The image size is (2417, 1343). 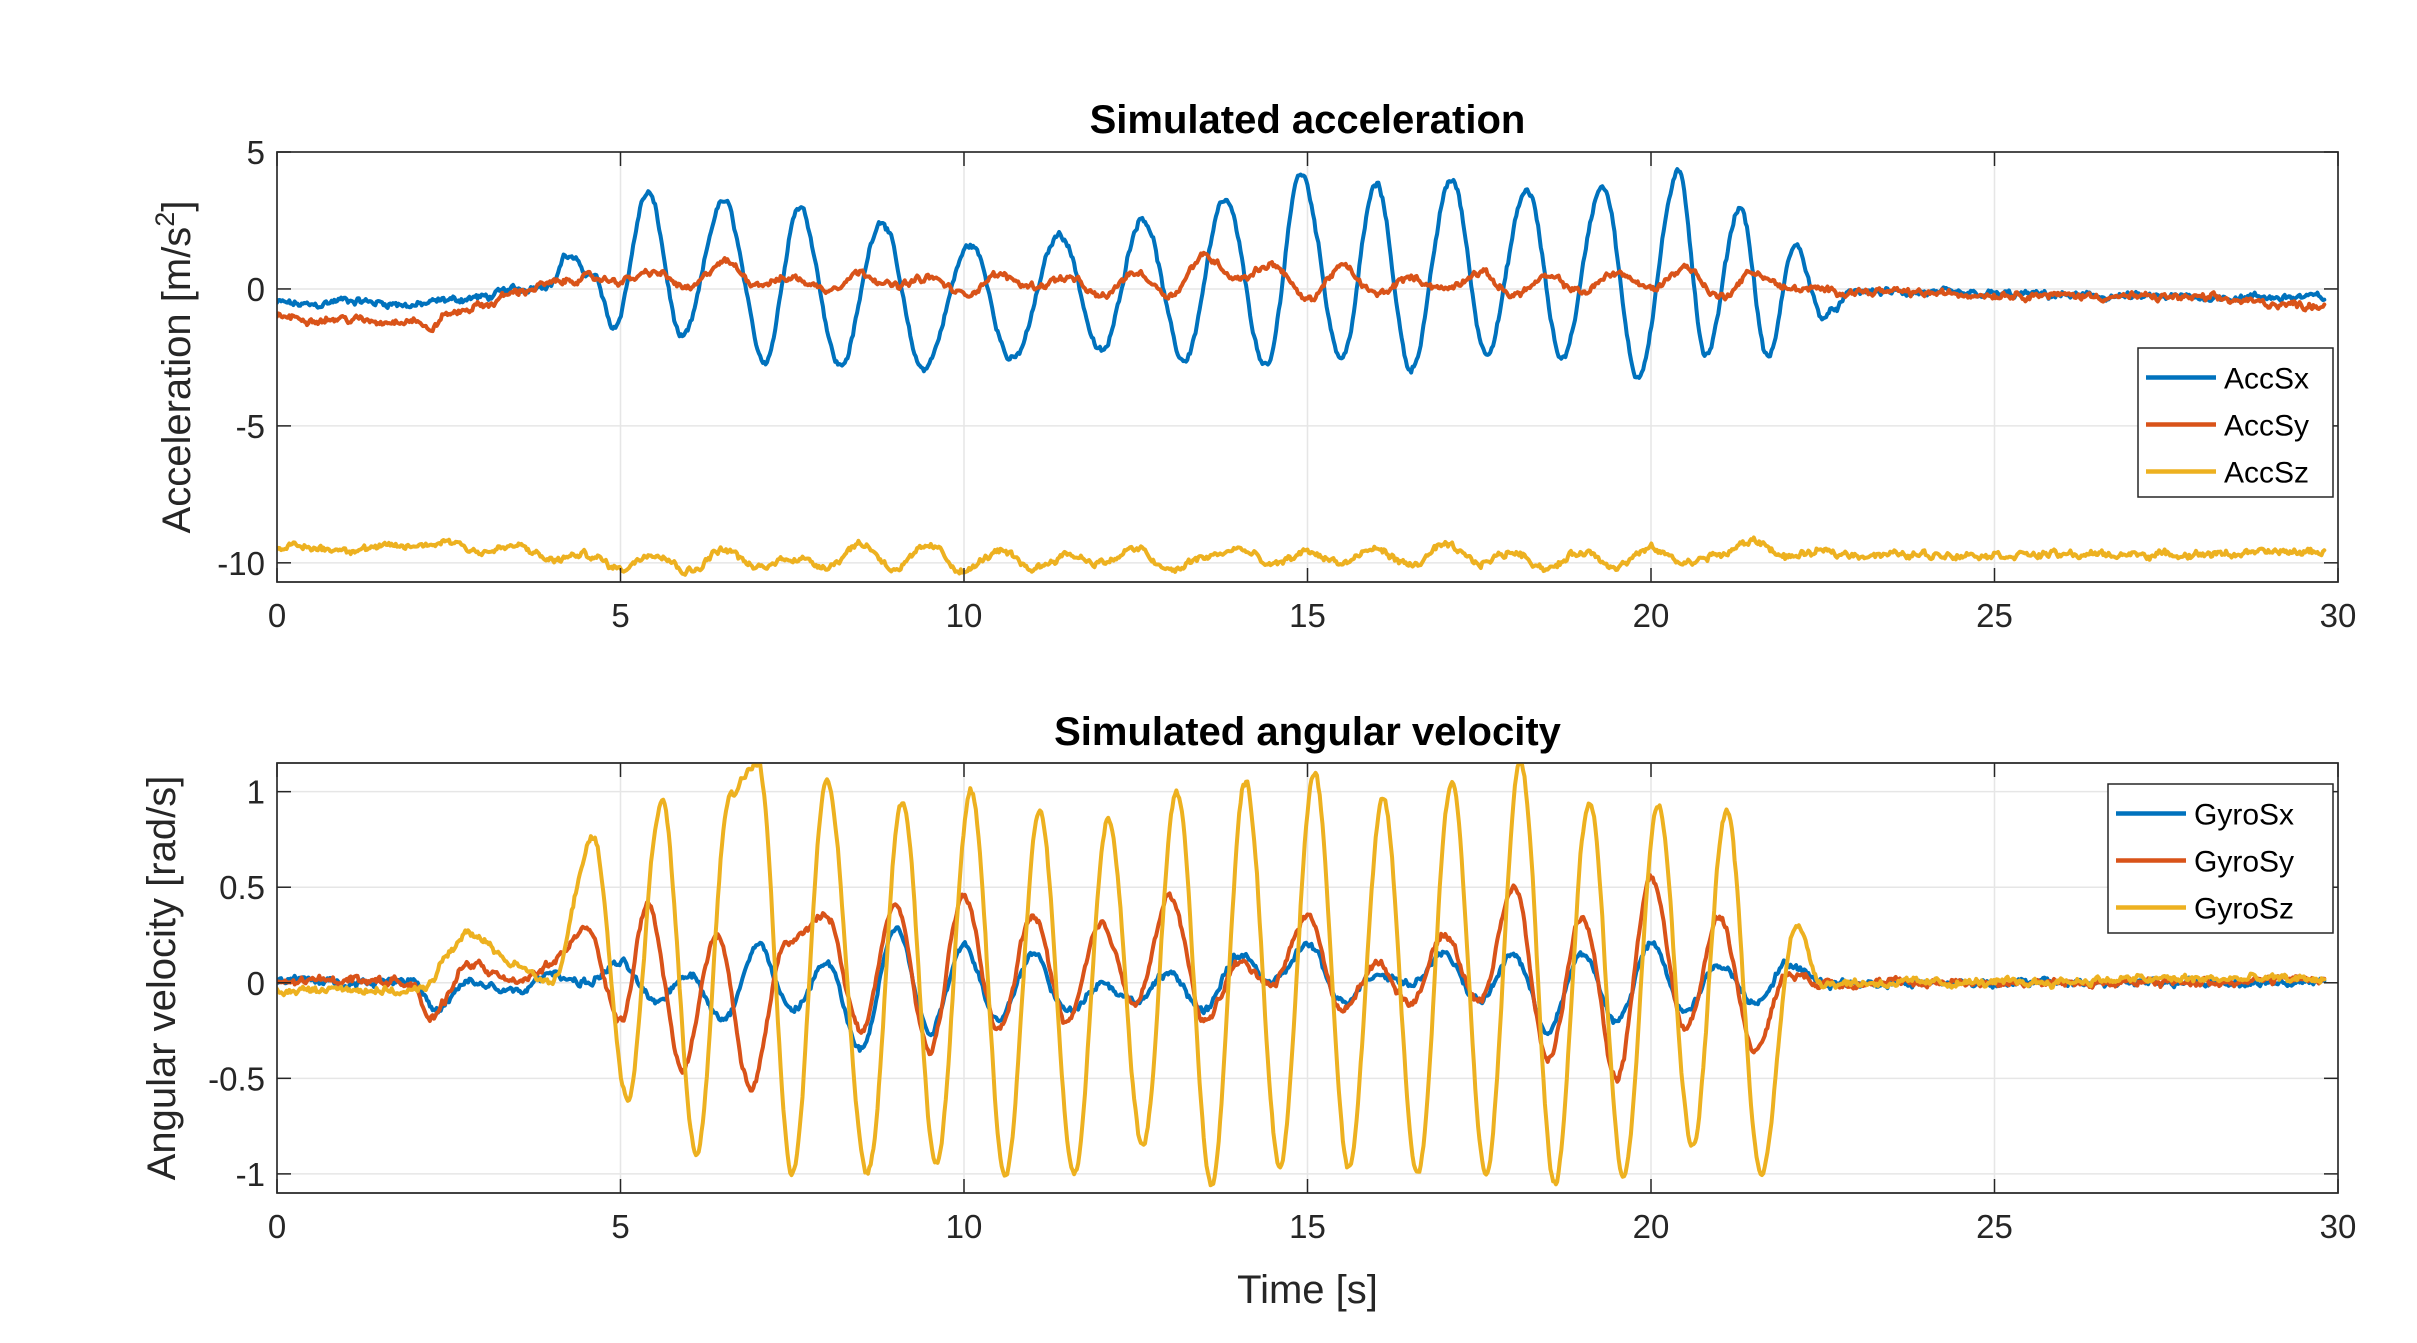 What do you see at coordinates (236, 1078) in the screenshot?
I see `y-tick-label: -0.5` at bounding box center [236, 1078].